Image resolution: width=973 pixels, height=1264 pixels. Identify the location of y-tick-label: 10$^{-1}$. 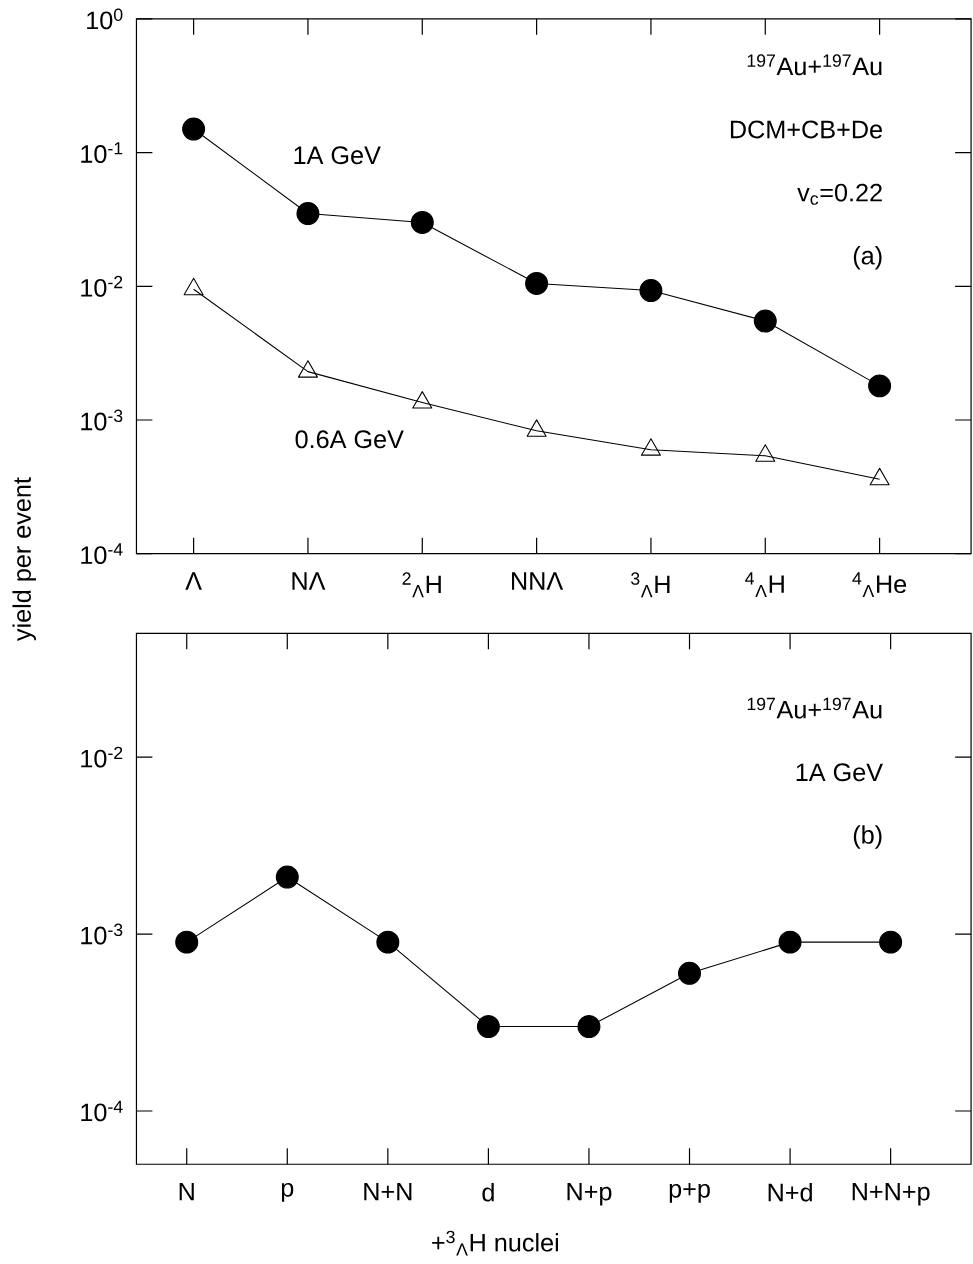
(102, 152).